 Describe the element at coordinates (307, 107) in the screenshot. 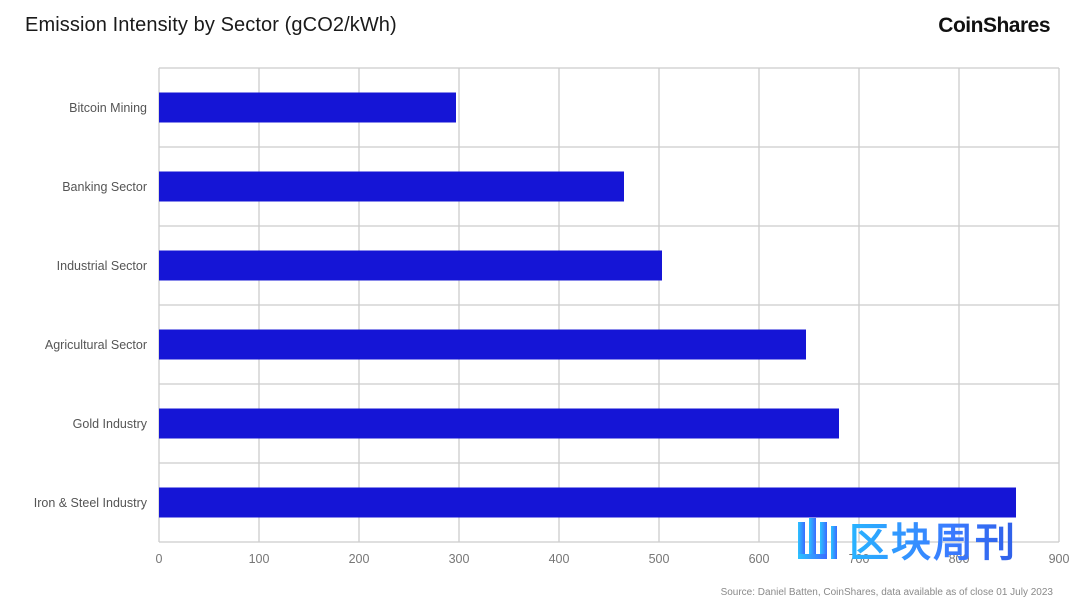

I see `bar-bitcoin-mining` at that location.